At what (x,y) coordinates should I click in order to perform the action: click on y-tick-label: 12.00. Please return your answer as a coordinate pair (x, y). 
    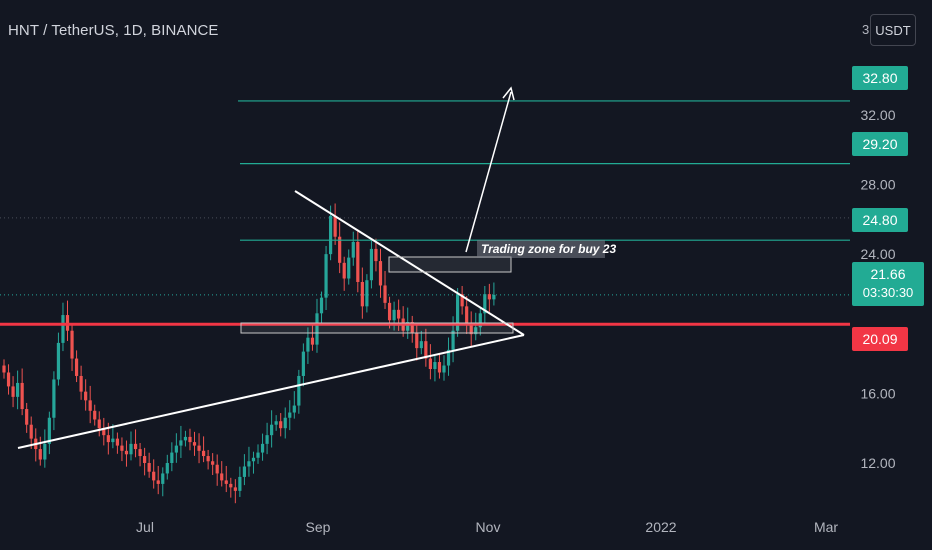
    Looking at the image, I should click on (877, 463).